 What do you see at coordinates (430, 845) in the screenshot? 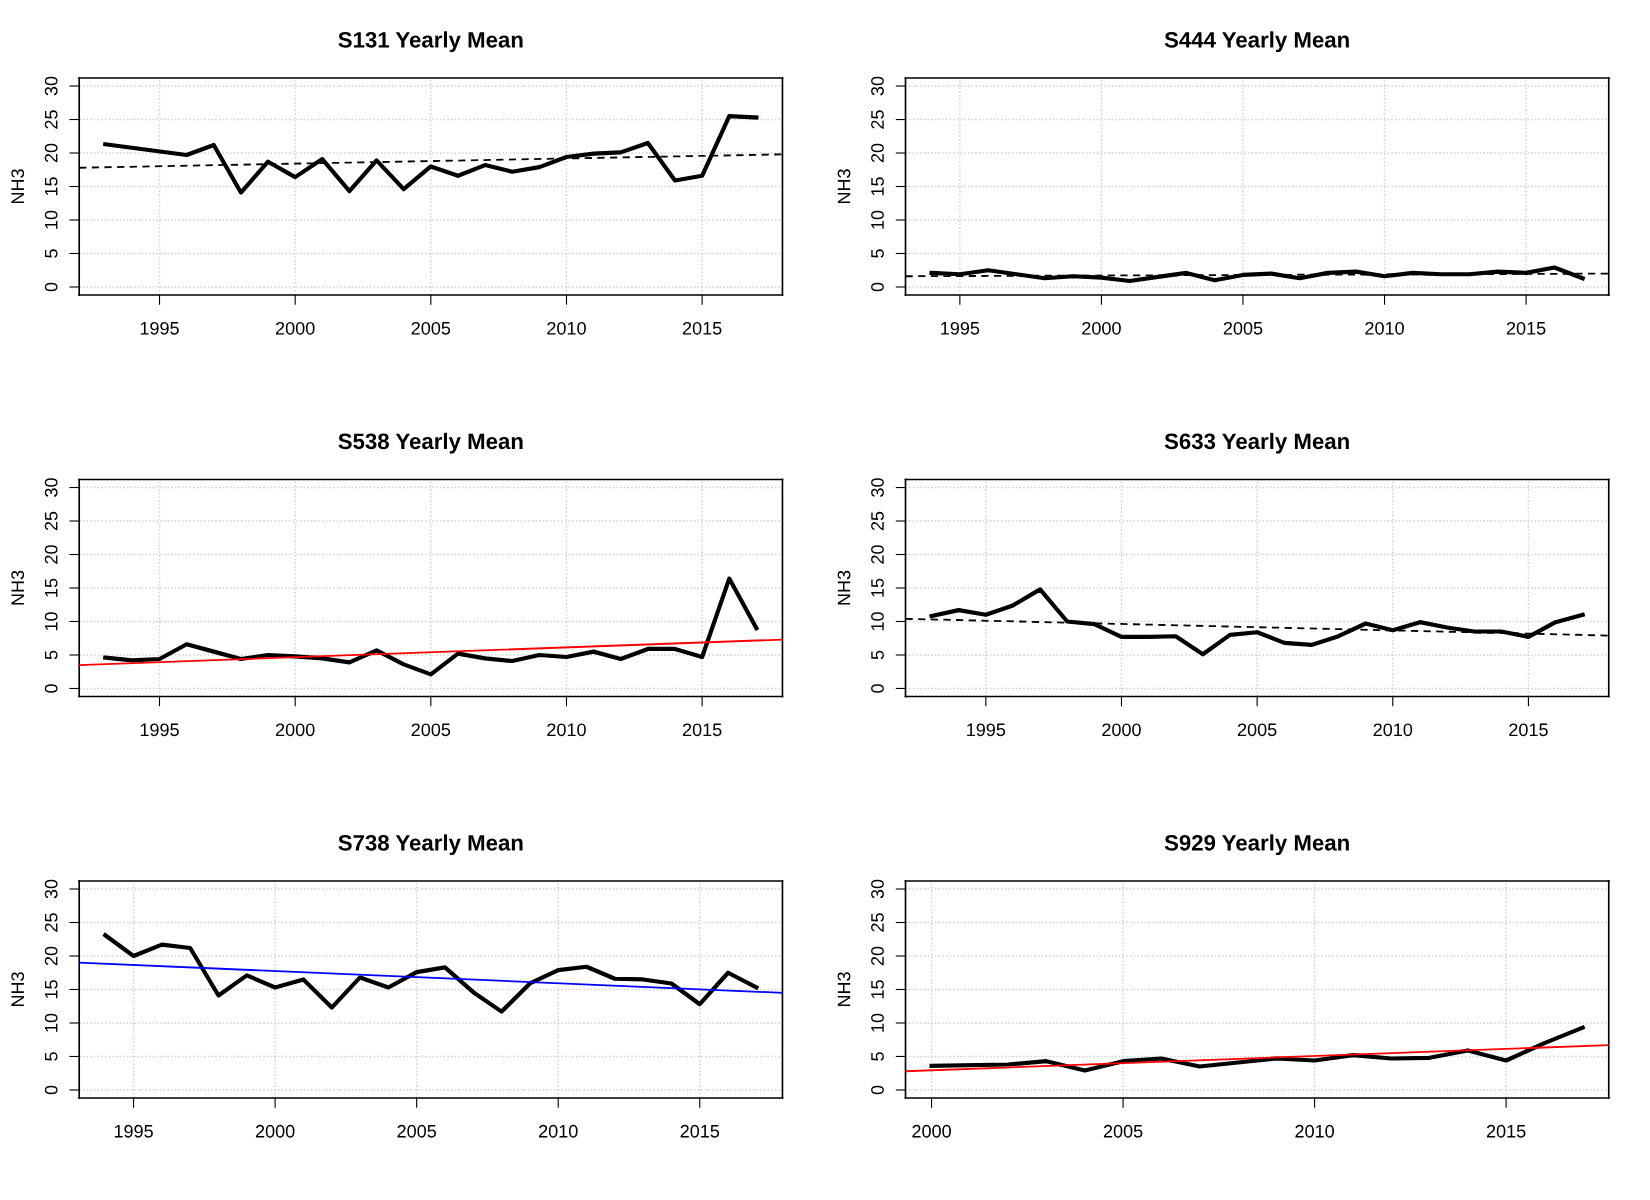
I see `chart-title: S738 Yearly Mean` at bounding box center [430, 845].